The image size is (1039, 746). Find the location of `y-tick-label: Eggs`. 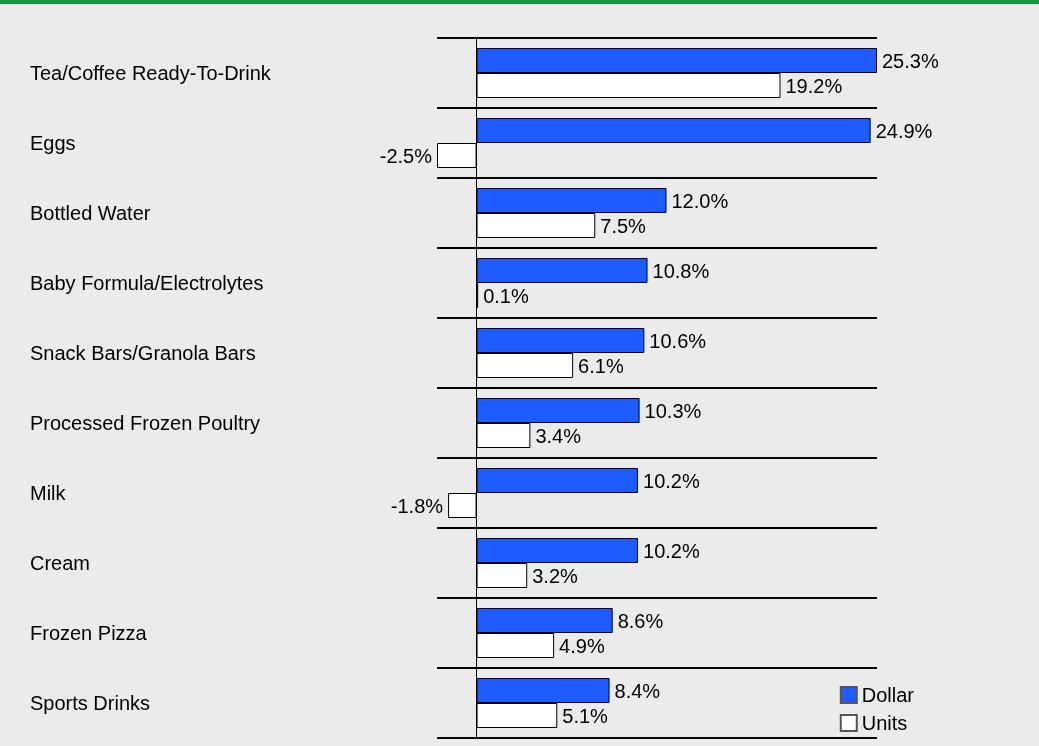

y-tick-label: Eggs is located at coordinates (53, 143).